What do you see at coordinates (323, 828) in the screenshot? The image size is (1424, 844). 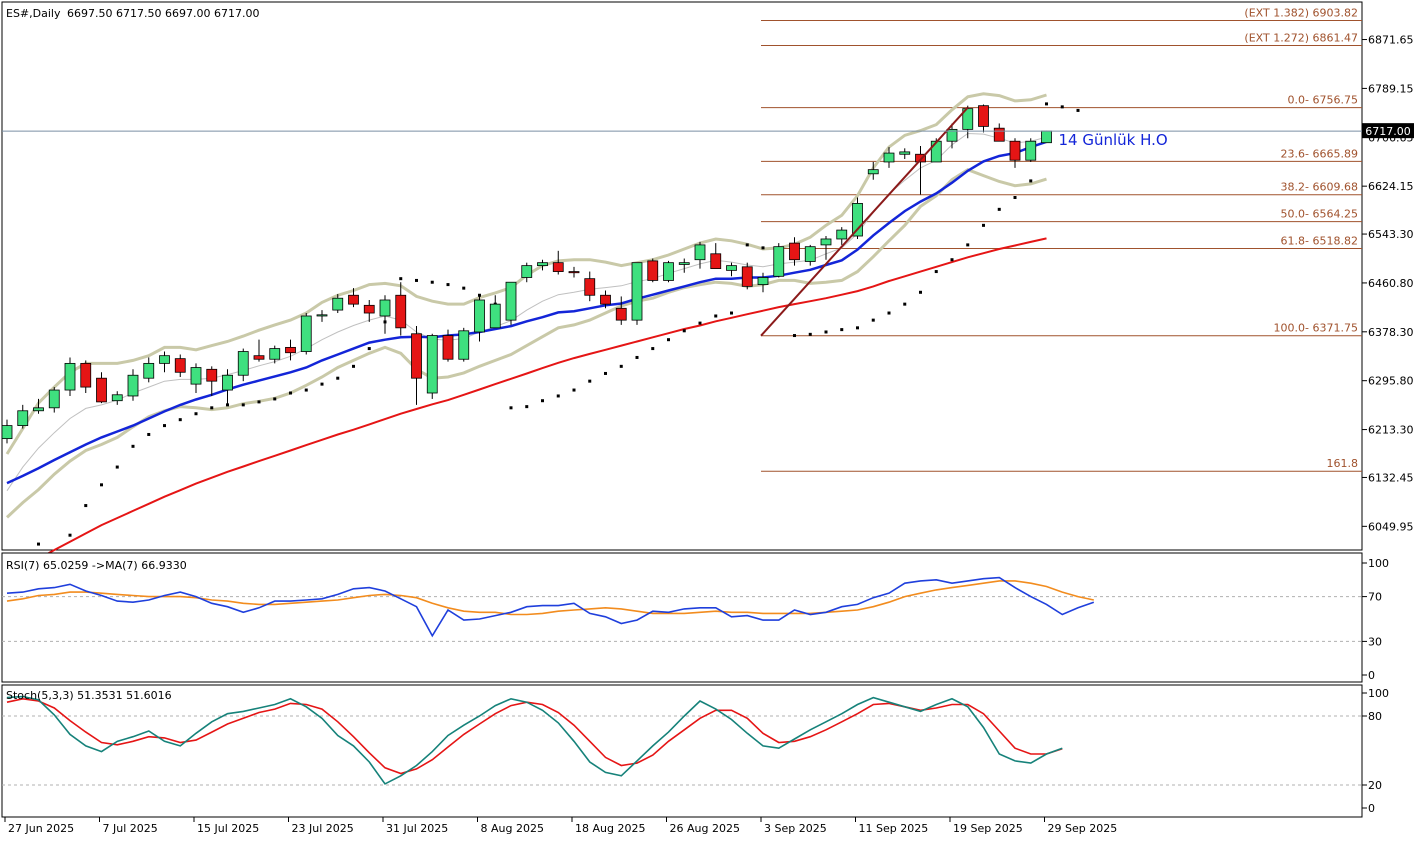 I see `time-tick-label: 23 Jul 2025` at bounding box center [323, 828].